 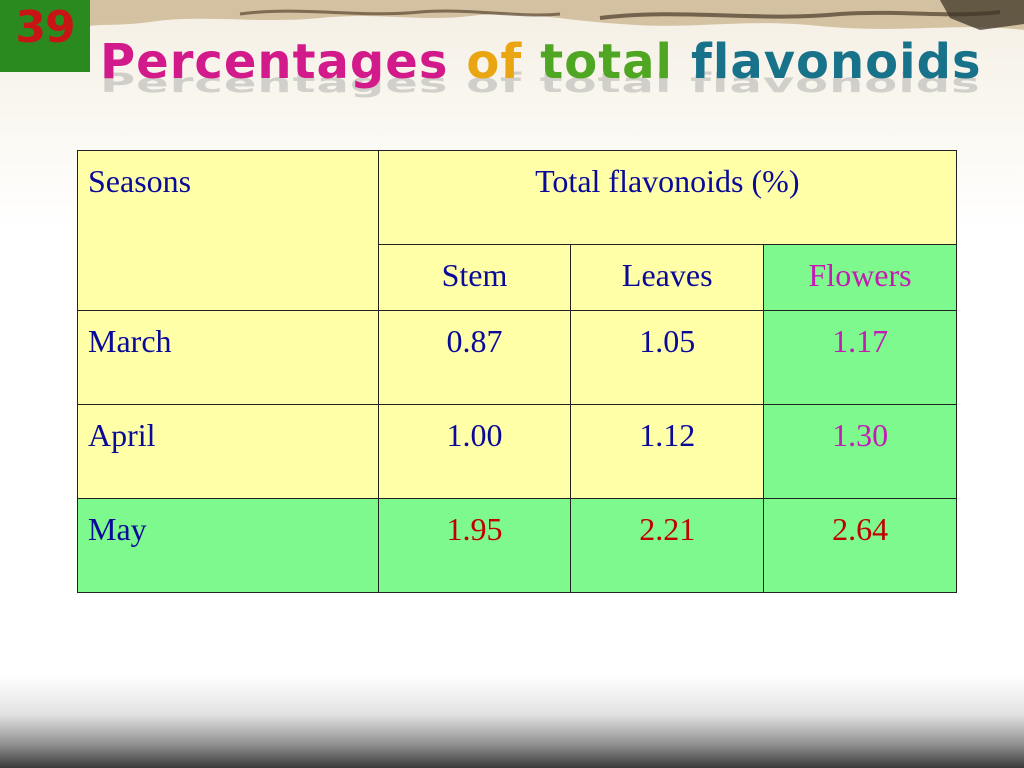 What do you see at coordinates (860, 277) in the screenshot?
I see `header-flowers: Flowers` at bounding box center [860, 277].